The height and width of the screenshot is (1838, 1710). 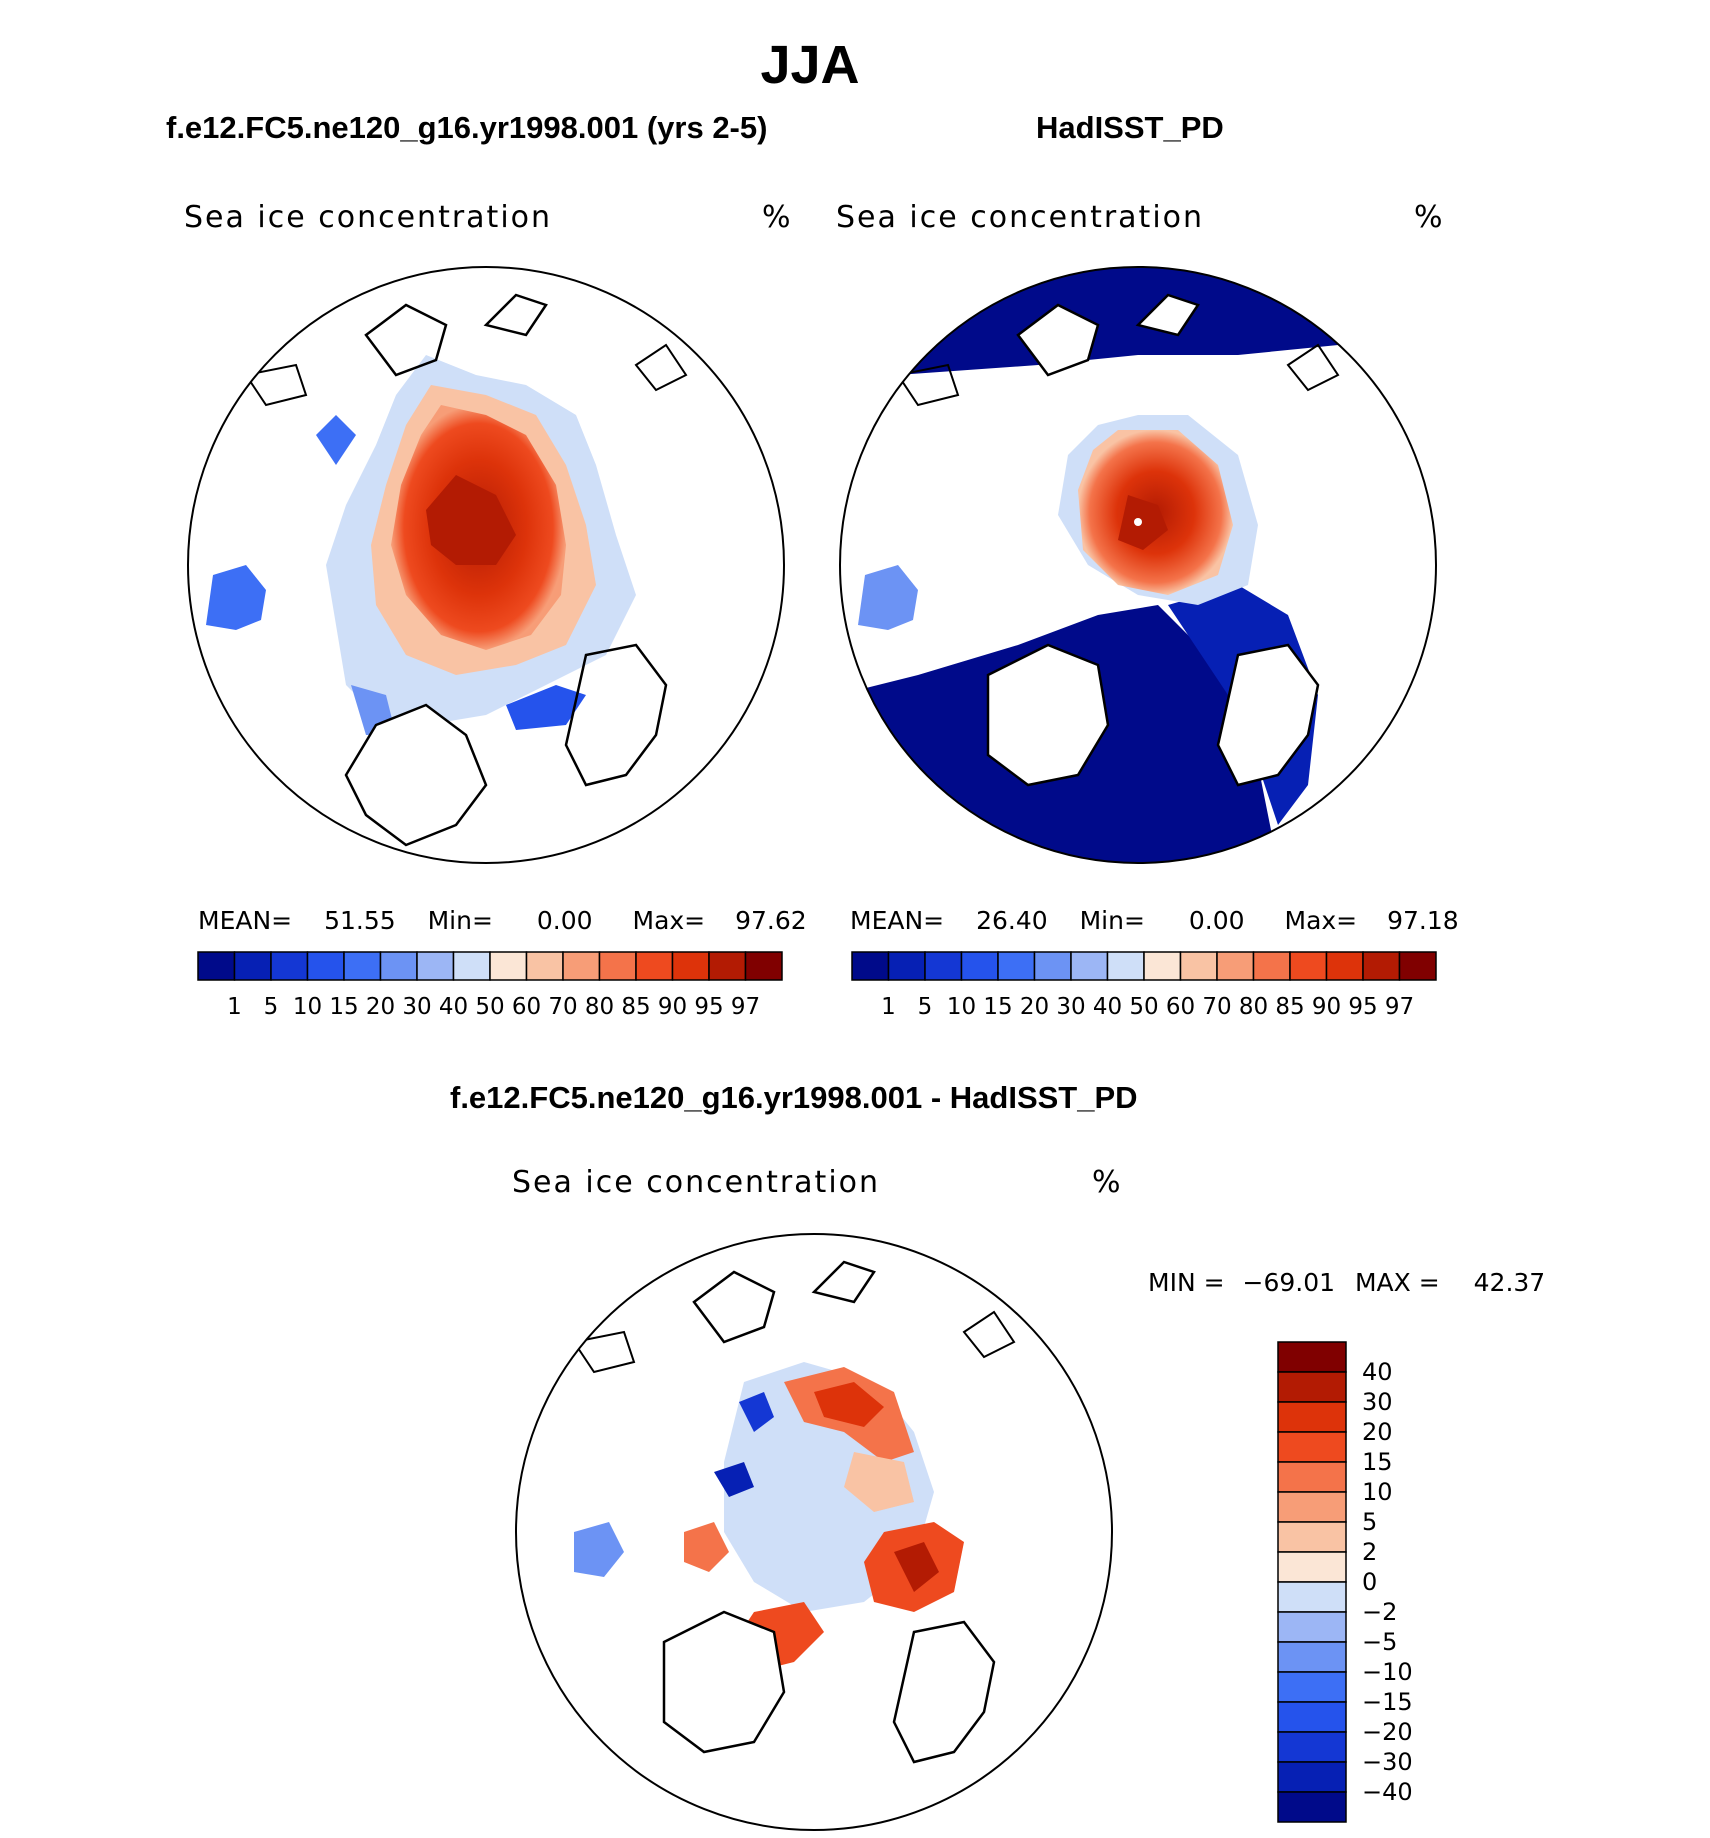 I want to click on panel-2-colorbar-tick-label: 70, so click(x=1216, y=1007).